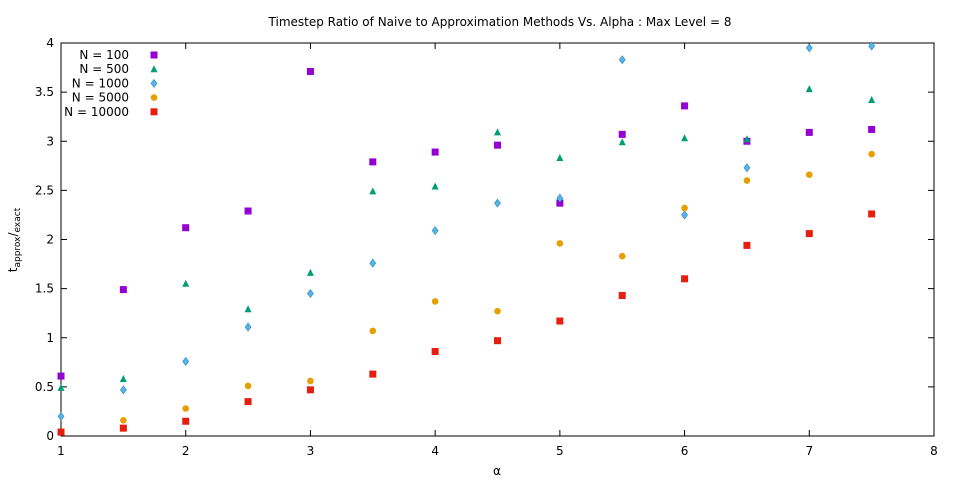 This screenshot has width=955, height=480. Describe the element at coordinates (497, 471) in the screenshot. I see `x-axis-label: α` at that location.